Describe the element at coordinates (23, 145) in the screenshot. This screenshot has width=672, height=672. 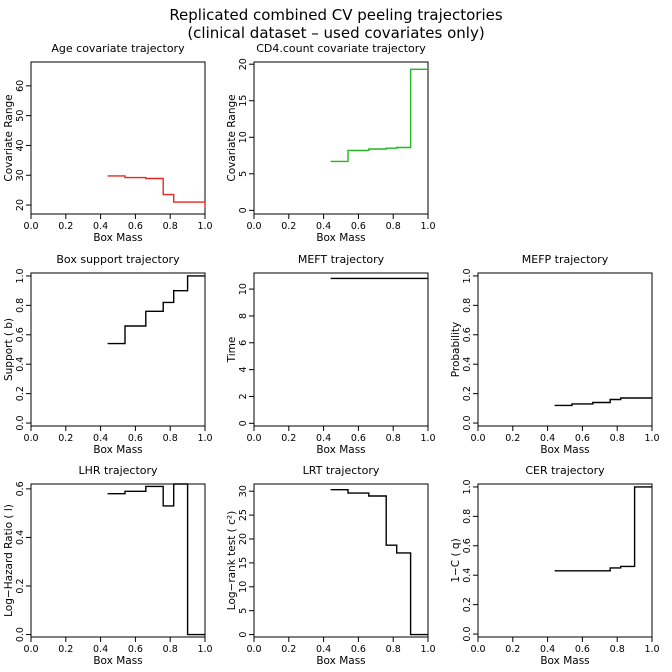
I see `y-axis: 20 30 40 50 60` at that location.